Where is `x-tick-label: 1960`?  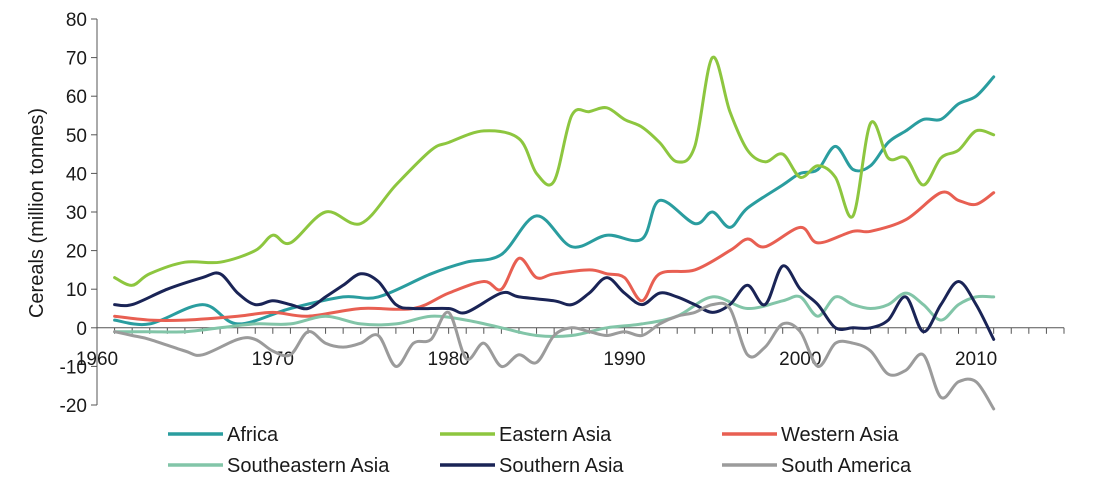 x-tick-label: 1960 is located at coordinates (97, 359).